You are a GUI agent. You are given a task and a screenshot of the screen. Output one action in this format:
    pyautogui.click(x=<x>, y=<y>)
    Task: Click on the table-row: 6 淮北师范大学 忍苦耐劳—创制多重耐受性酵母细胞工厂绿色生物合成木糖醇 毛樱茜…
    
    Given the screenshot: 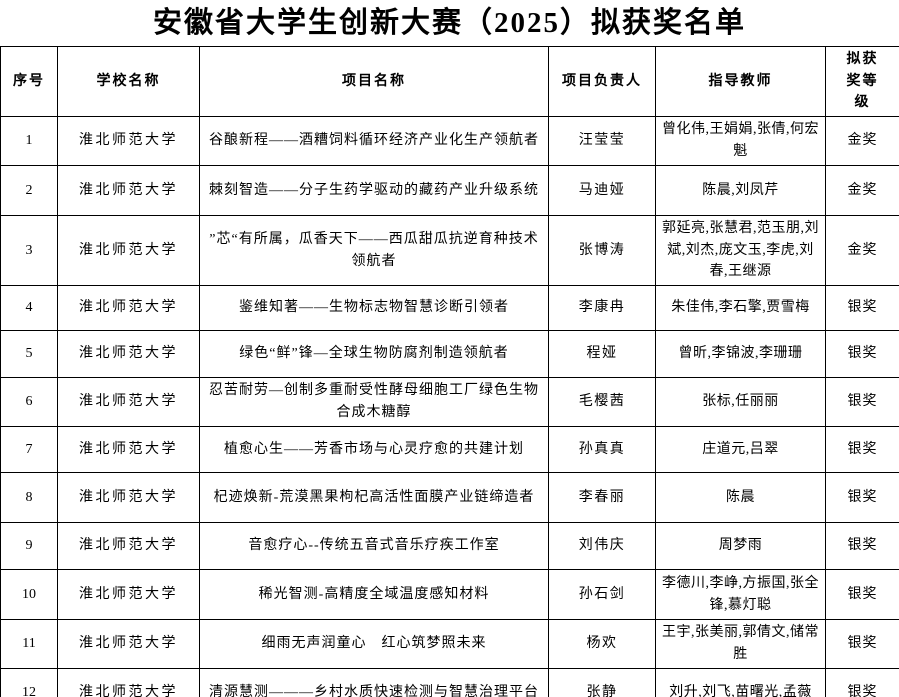 What is the action you would take?
    pyautogui.click(x=449, y=402)
    